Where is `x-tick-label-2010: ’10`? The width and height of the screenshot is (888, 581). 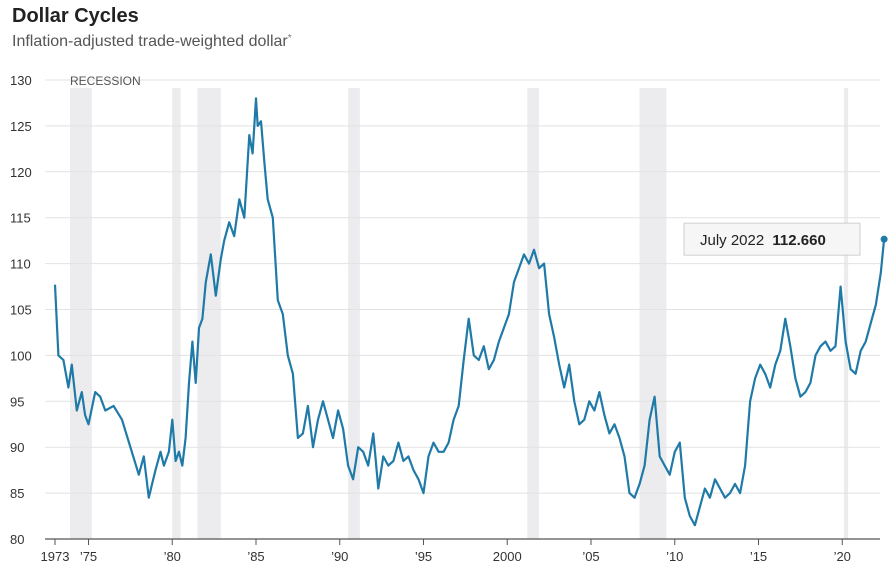 x-tick-label-2010: ’10 is located at coordinates (674, 556).